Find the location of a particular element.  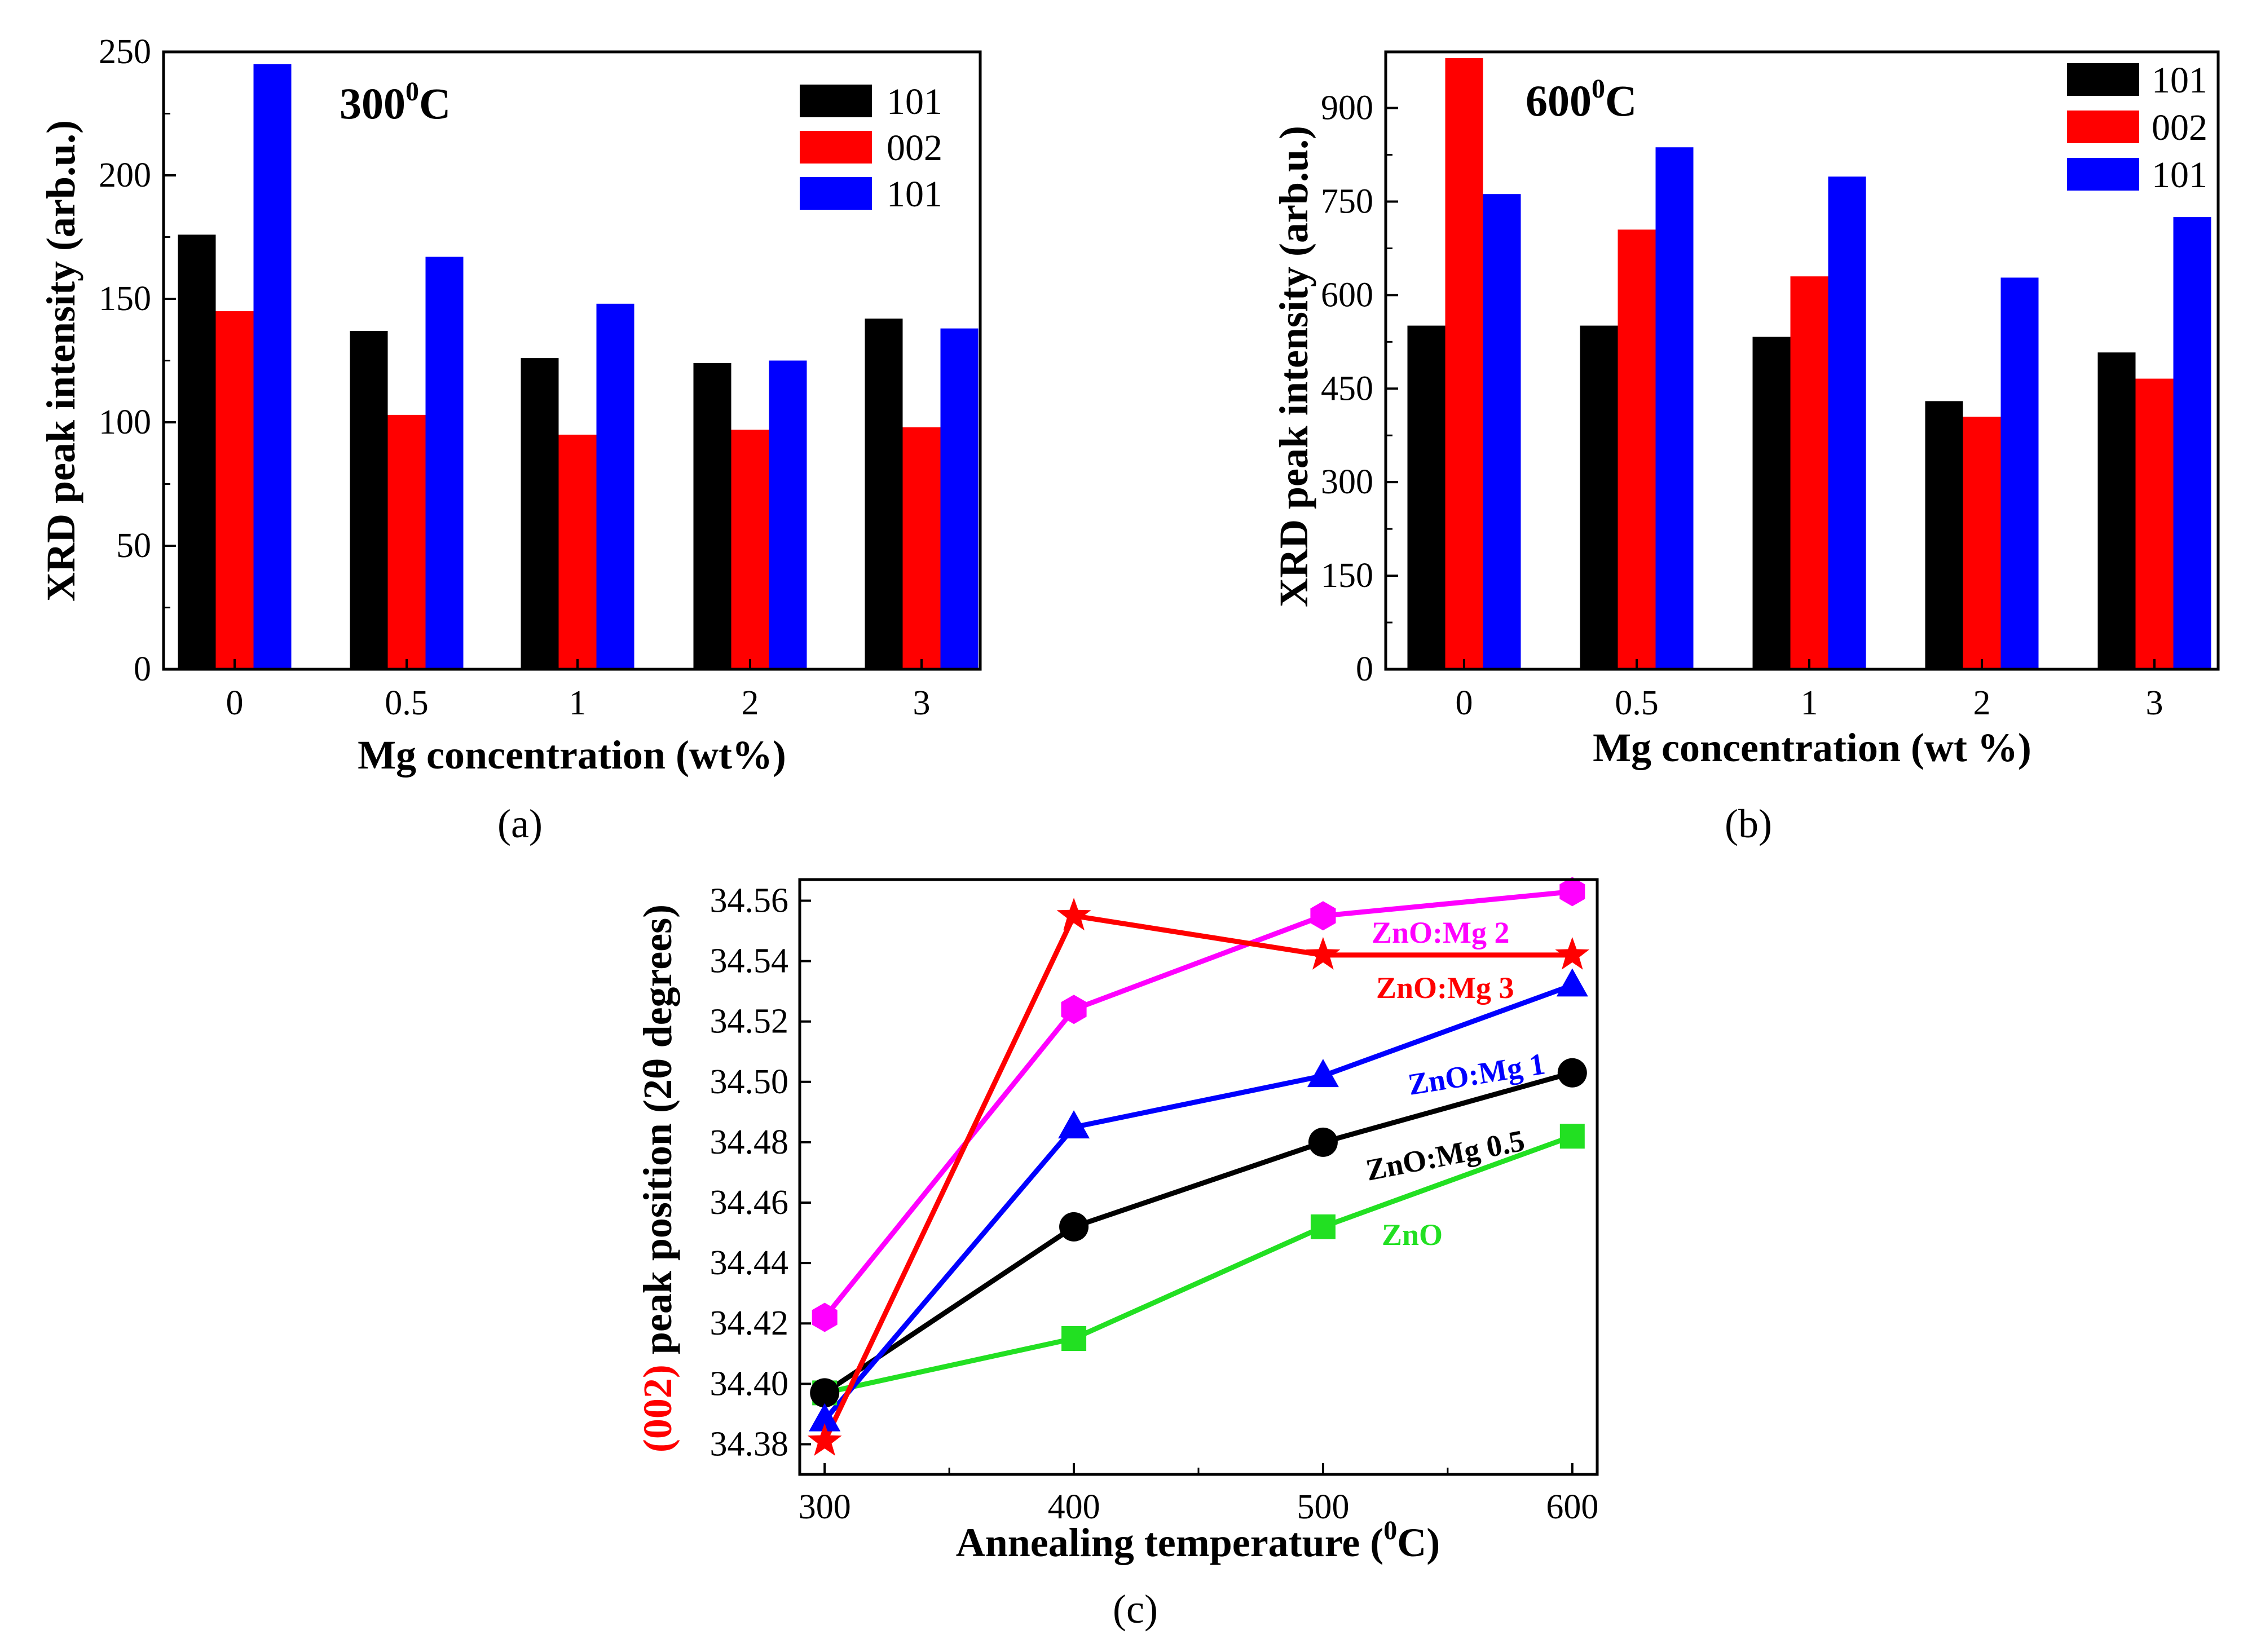

y-tick-label-b: 450 is located at coordinates (1347, 388).